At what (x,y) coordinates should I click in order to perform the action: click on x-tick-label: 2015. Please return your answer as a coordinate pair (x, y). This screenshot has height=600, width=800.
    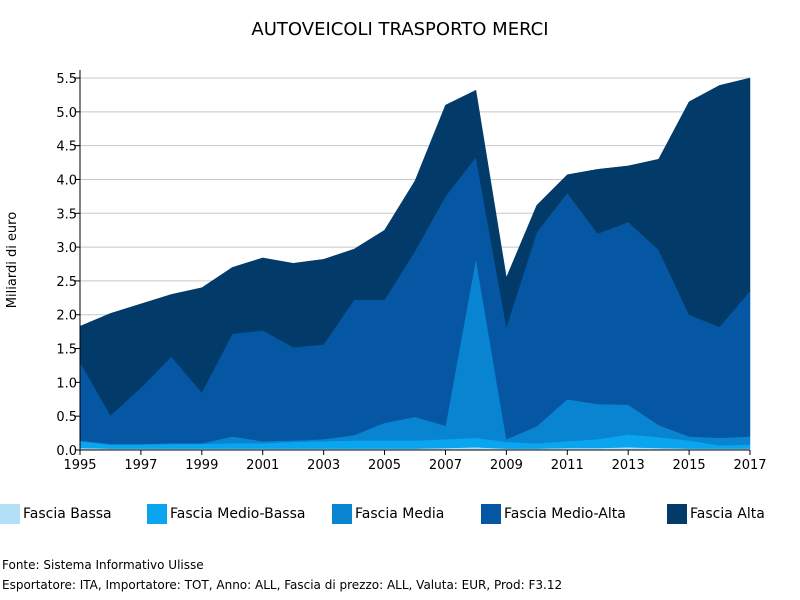
    Looking at the image, I should click on (689, 465).